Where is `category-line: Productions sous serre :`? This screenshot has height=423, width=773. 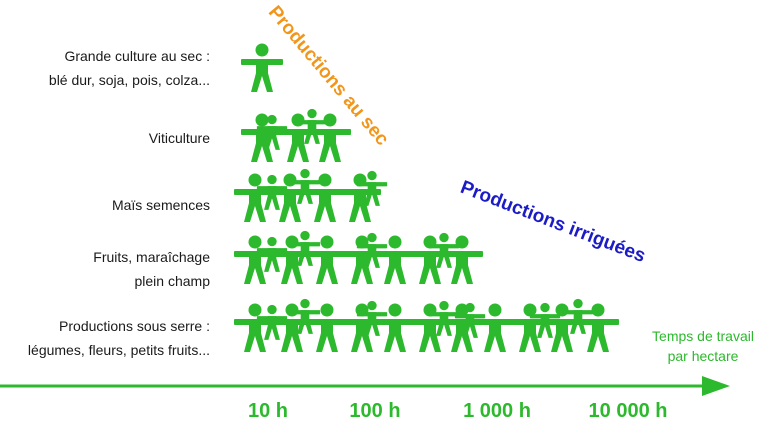 category-line: Productions sous serre : is located at coordinates (134, 326).